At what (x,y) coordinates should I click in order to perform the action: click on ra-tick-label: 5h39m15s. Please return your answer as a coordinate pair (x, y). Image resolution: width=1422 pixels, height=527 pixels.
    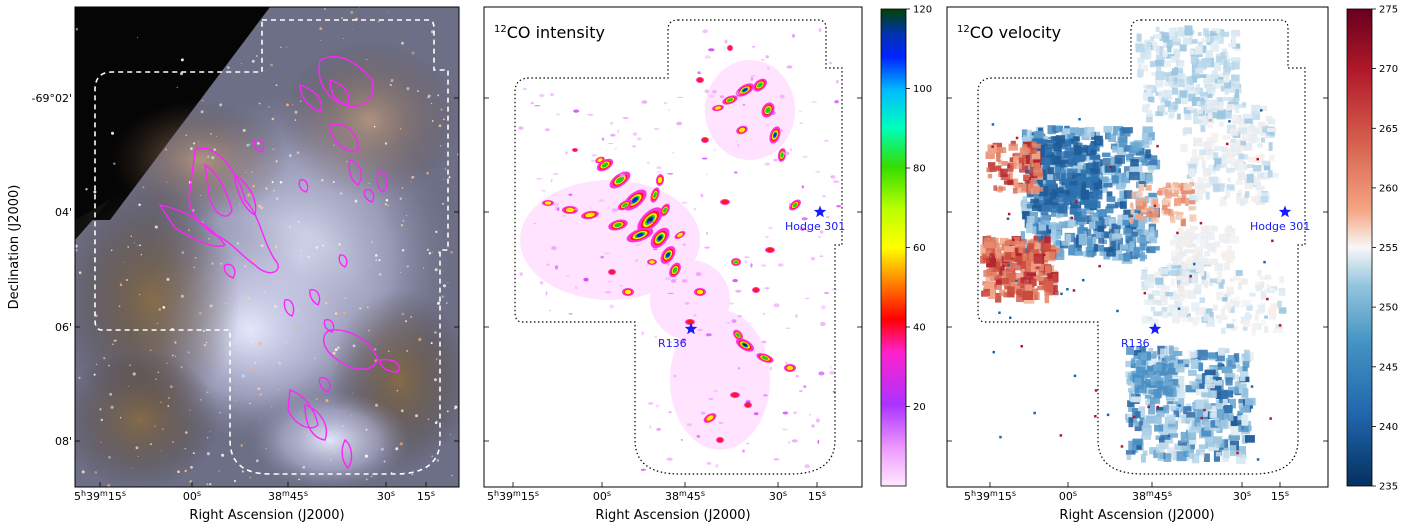
    Looking at the image, I should click on (100, 496).